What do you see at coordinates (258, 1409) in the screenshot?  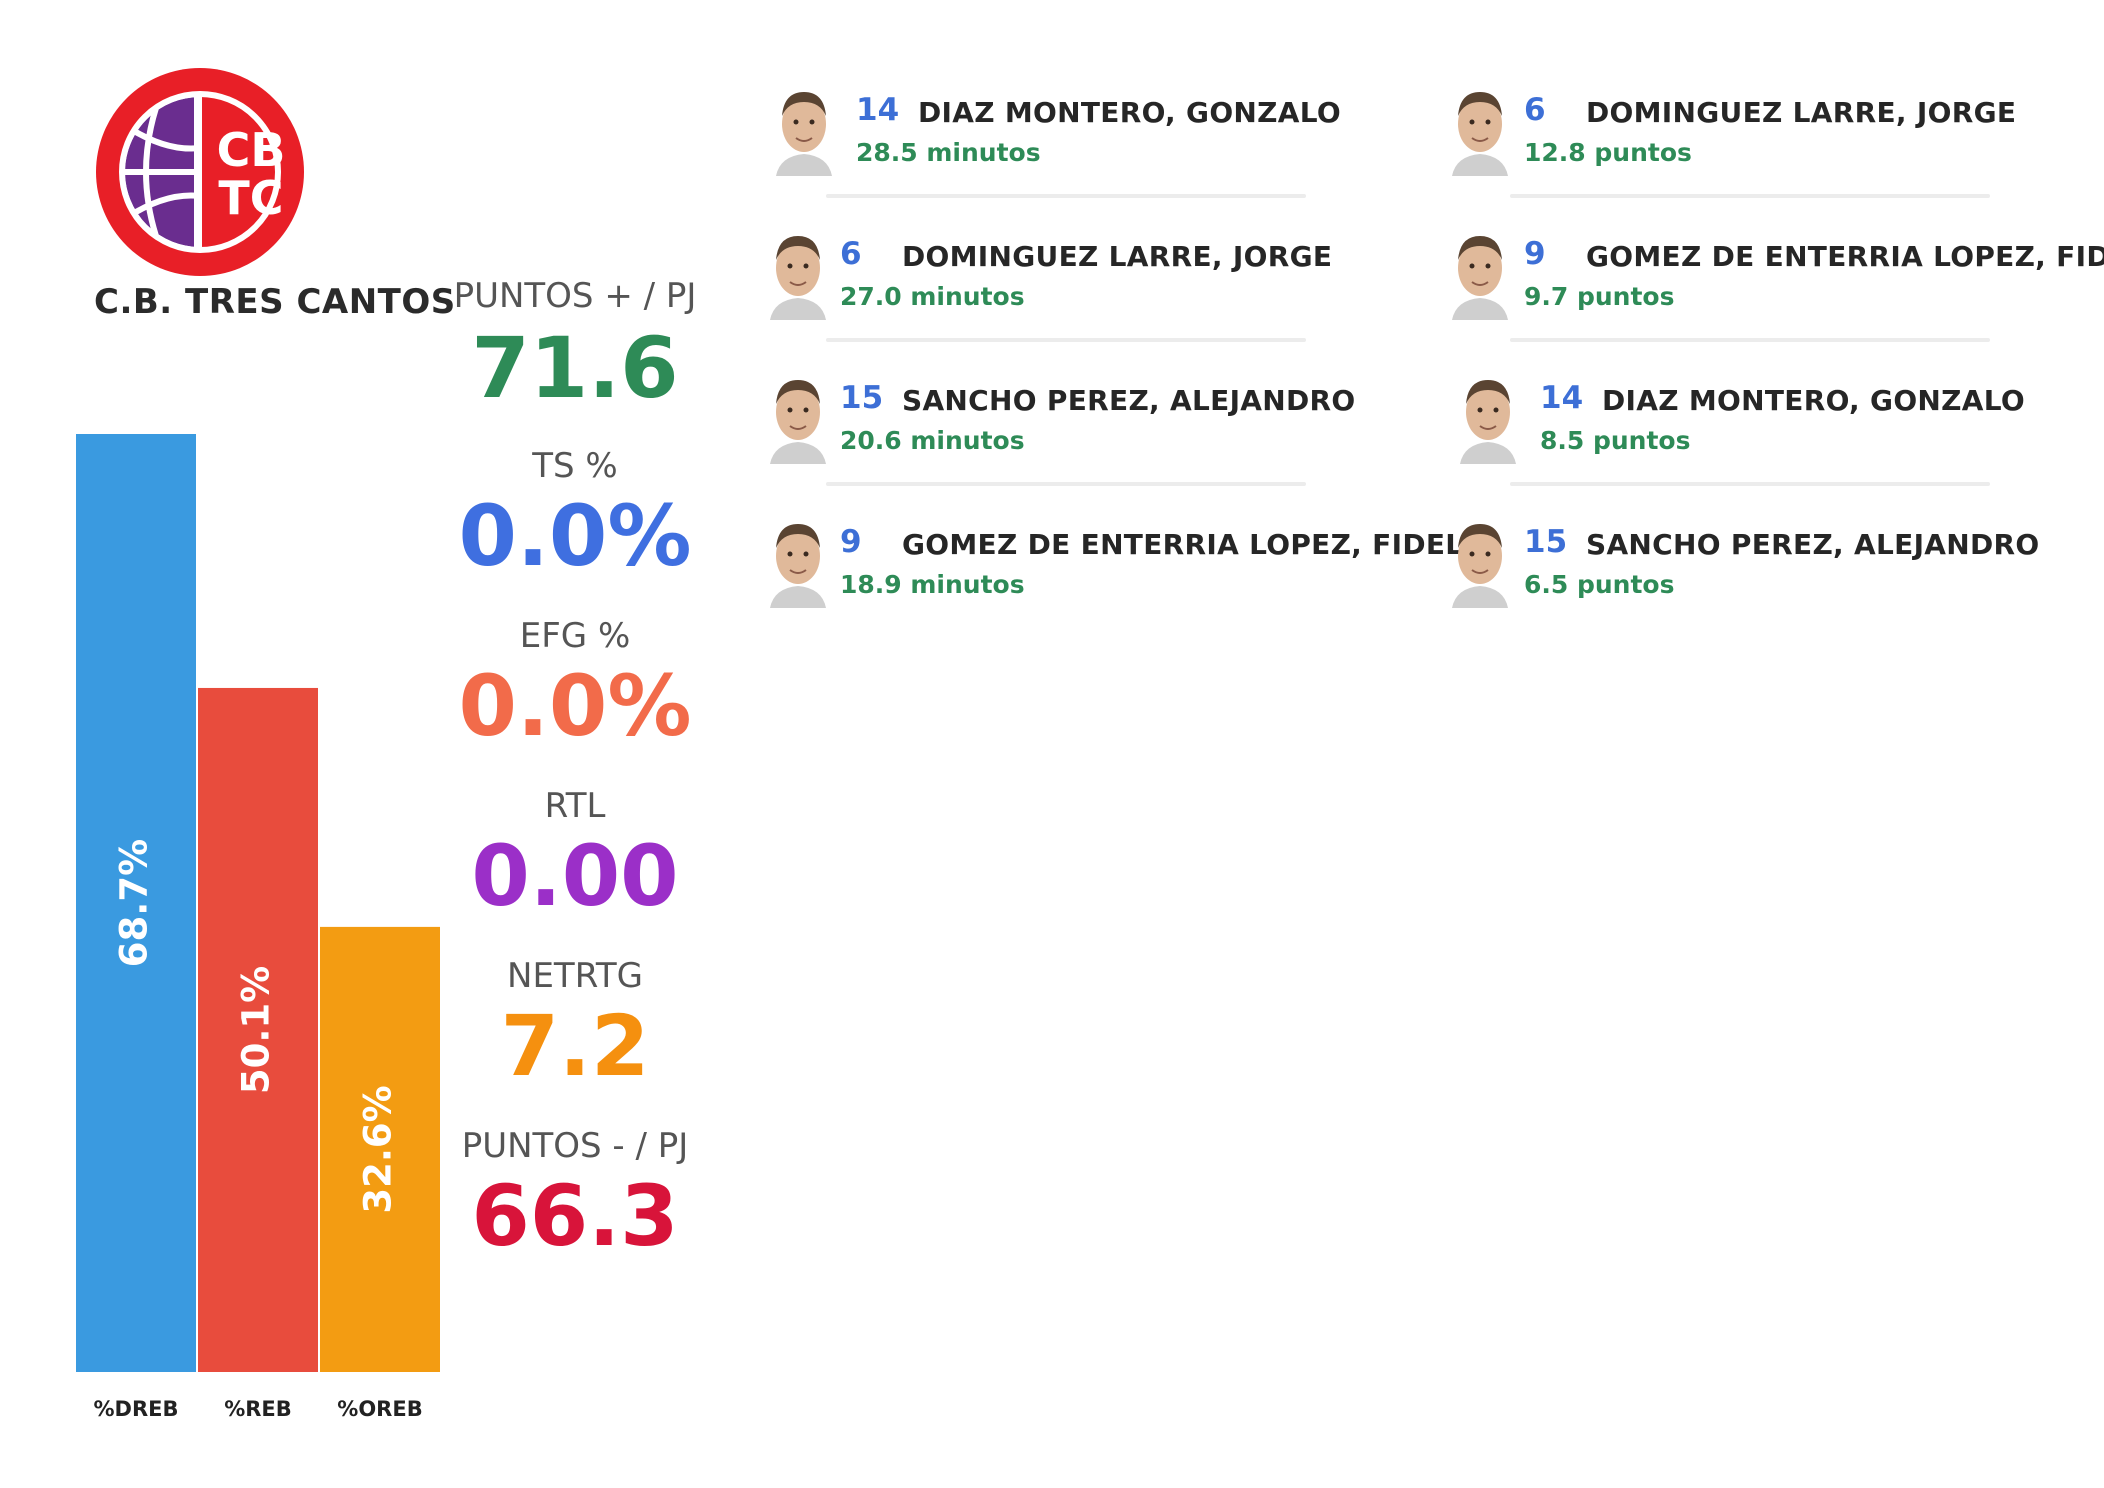 I see `category-label: %REB` at bounding box center [258, 1409].